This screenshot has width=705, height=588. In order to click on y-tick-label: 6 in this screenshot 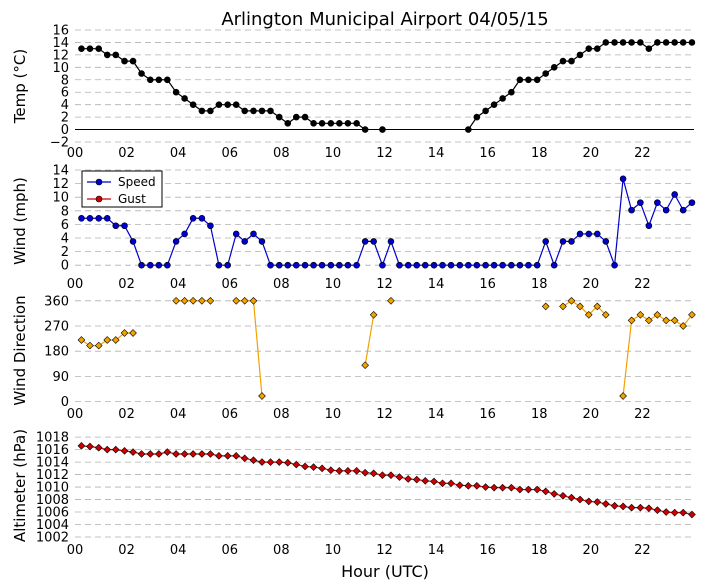, I will do `click(65, 225)`.